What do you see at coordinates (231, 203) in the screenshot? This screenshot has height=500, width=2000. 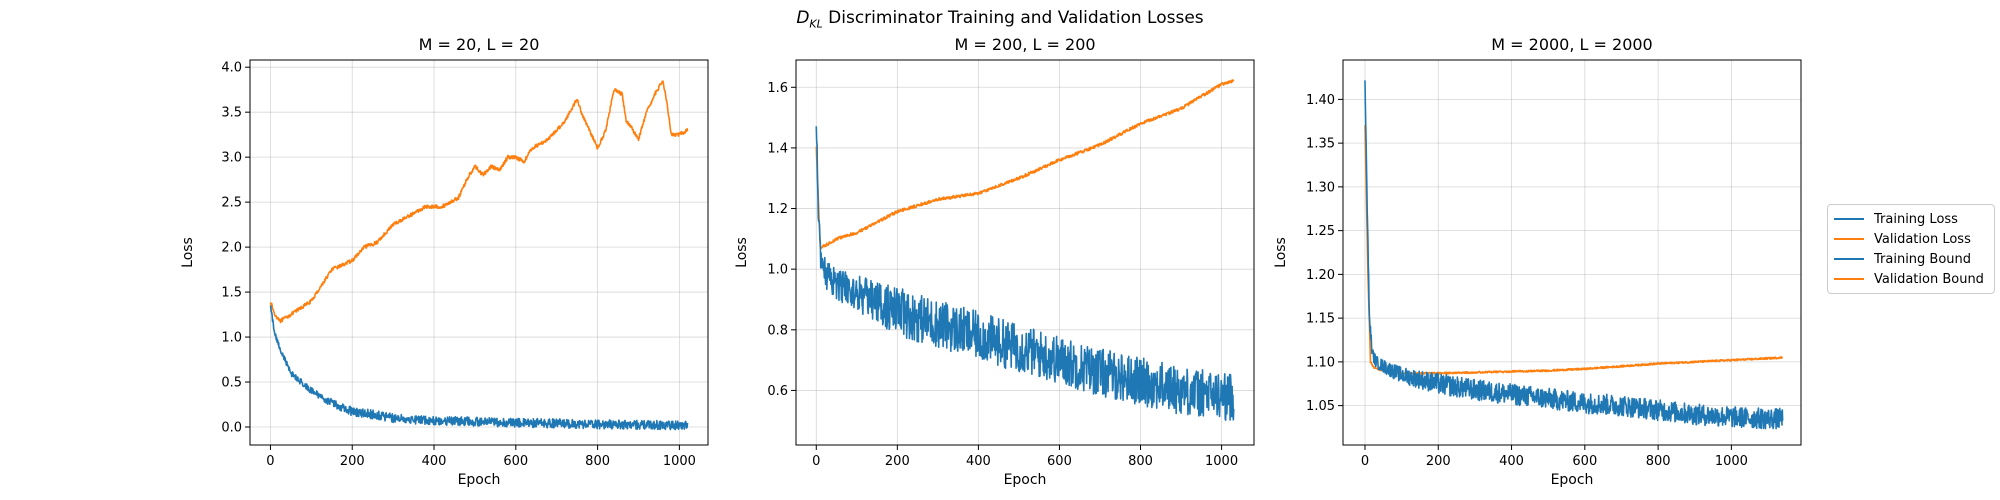 I see `y-tick-label: 2.5` at bounding box center [231, 203].